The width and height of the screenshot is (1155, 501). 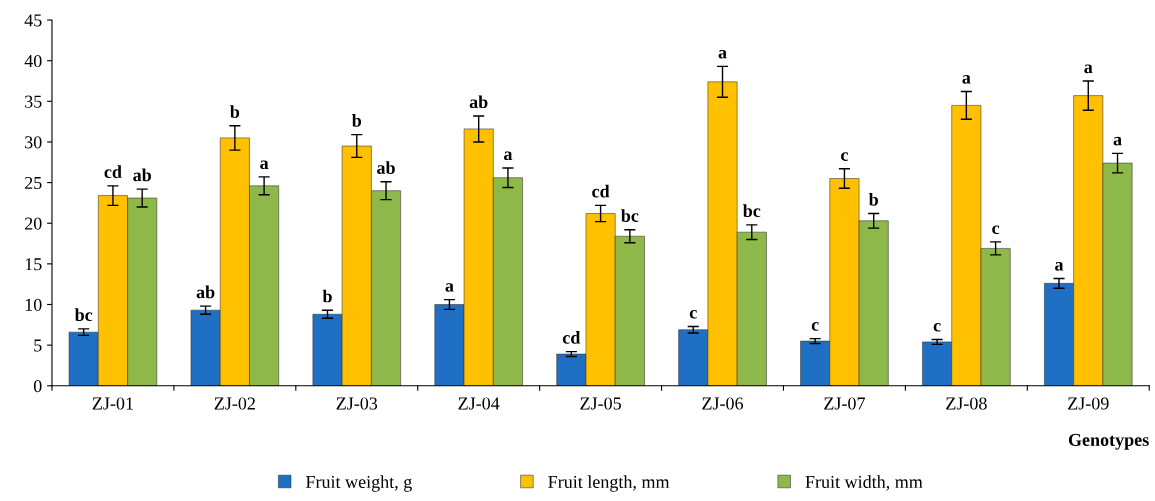 I want to click on x-tick-label: ZJ-08, so click(x=966, y=403).